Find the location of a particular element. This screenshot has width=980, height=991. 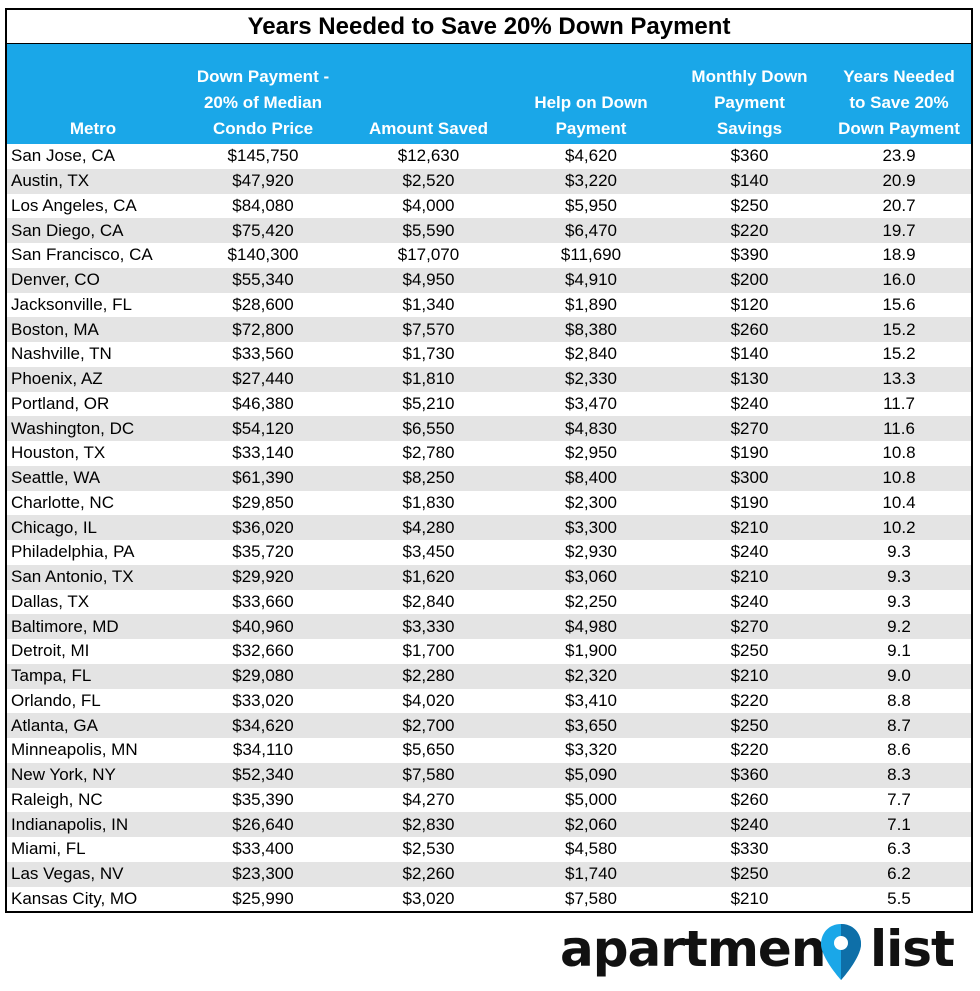

cell-help: $4,620 is located at coordinates (591, 156).